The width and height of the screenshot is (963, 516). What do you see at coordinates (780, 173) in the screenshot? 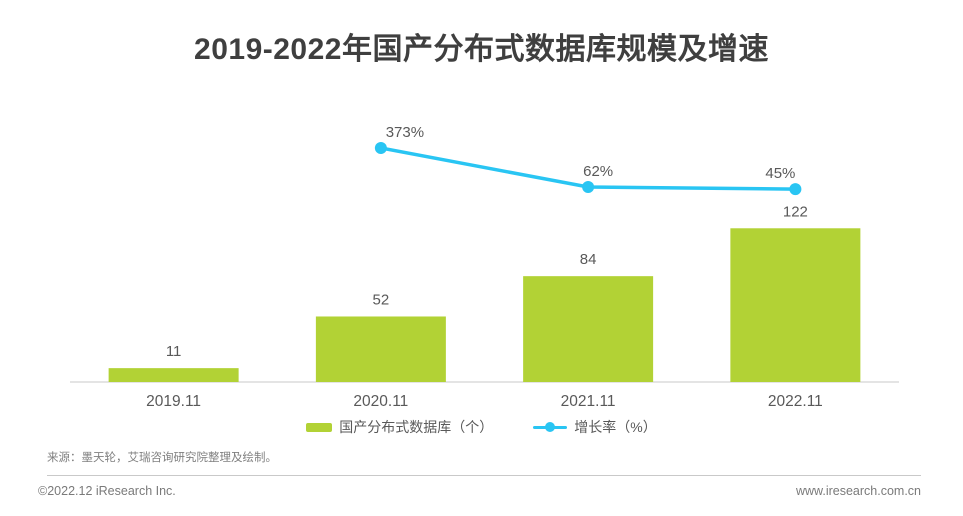
I see `line-value-label-2022.11: 45%` at bounding box center [780, 173].